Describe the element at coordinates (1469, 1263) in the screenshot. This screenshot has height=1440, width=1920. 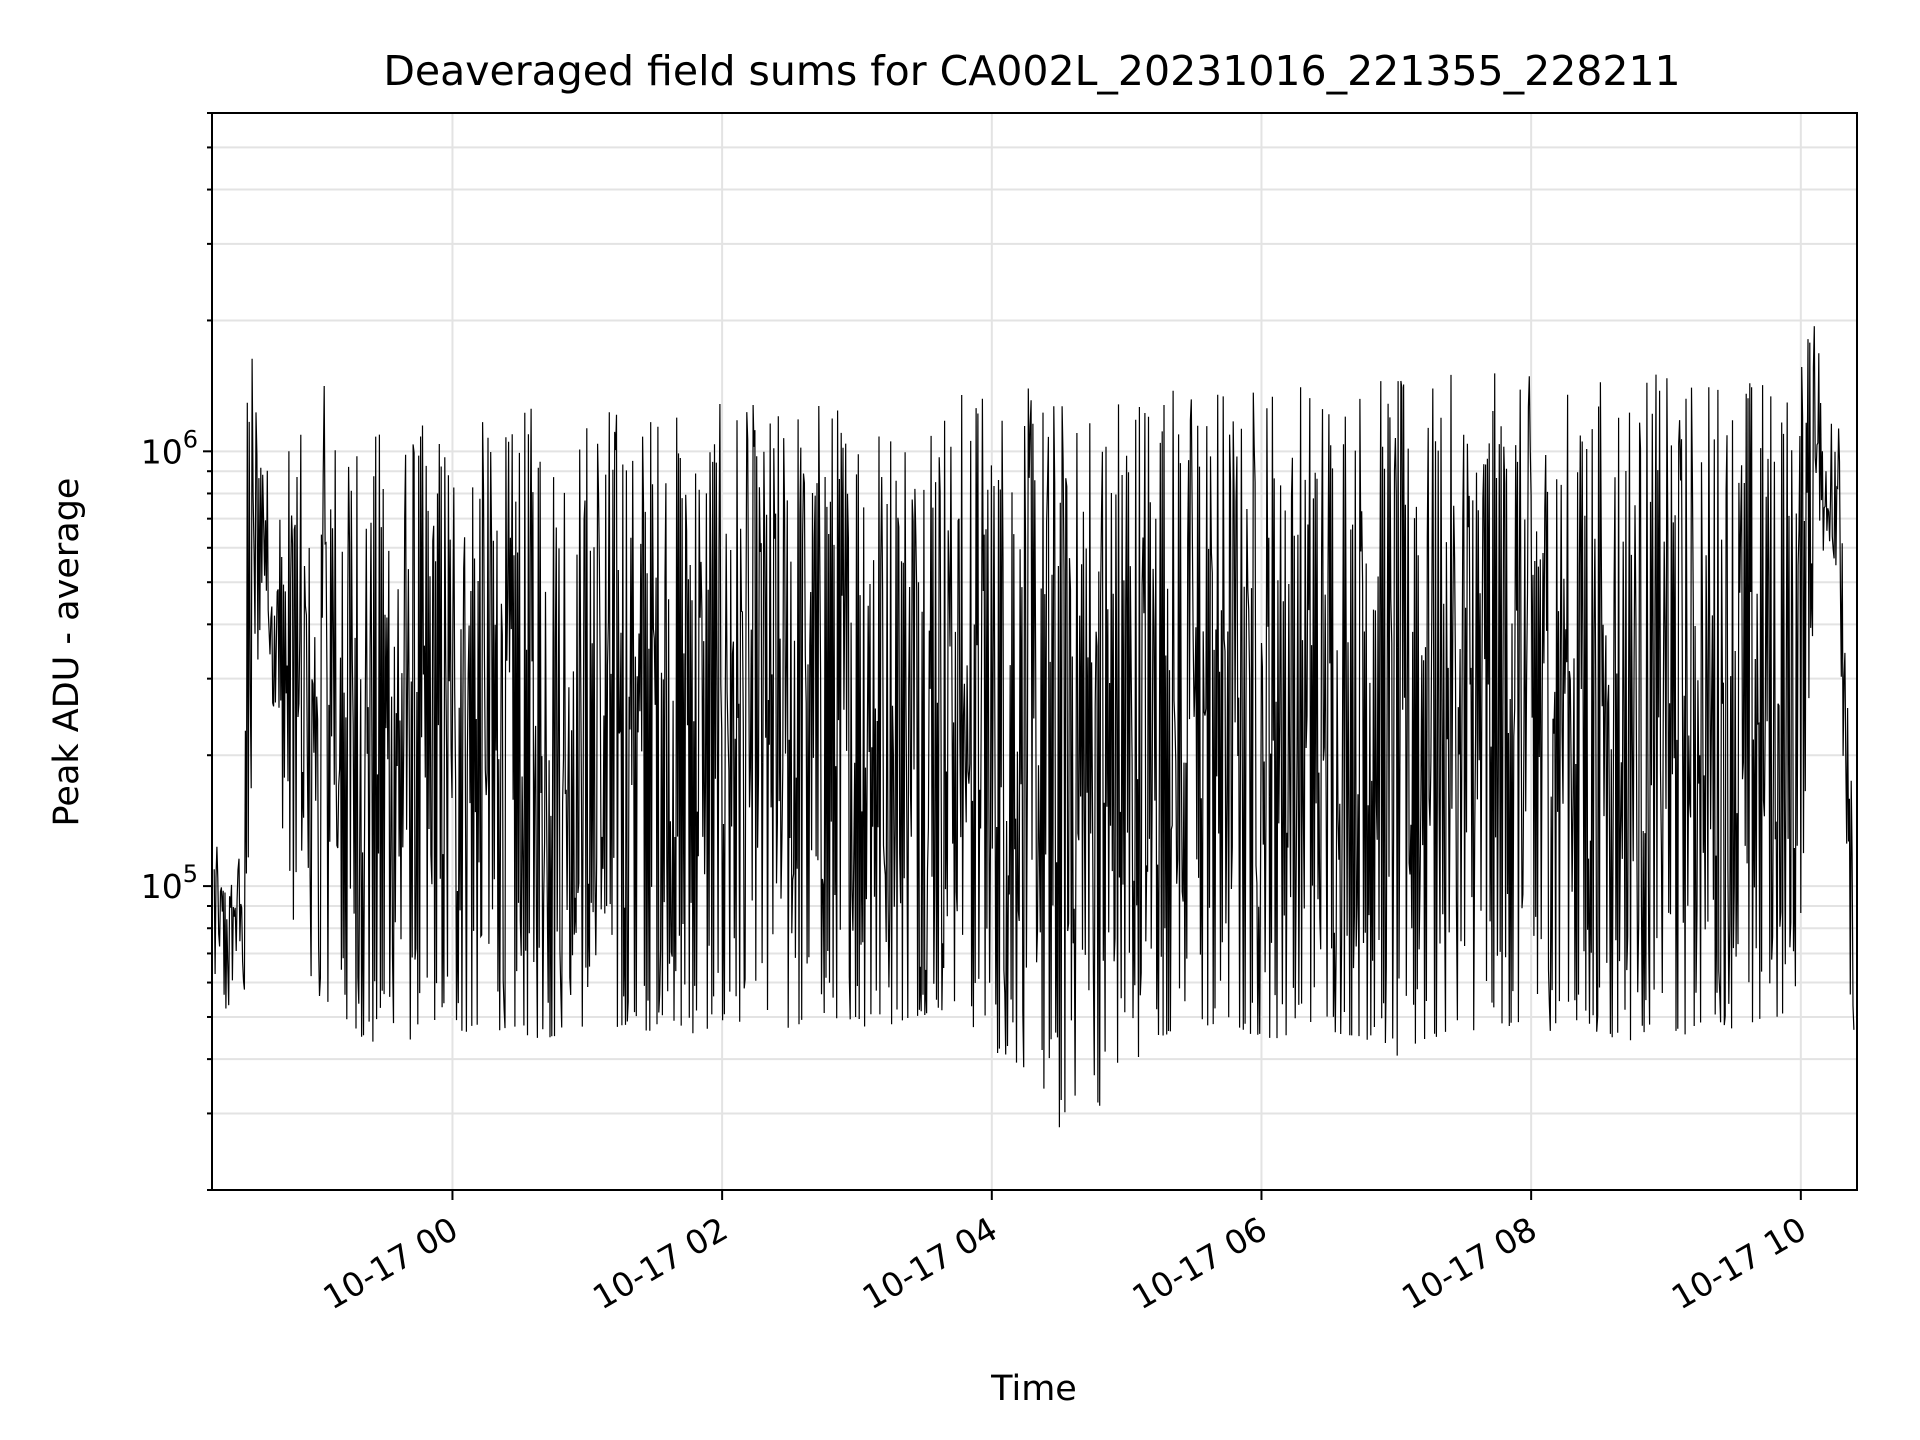
I see `x-tick-label: 10-17 08` at that location.